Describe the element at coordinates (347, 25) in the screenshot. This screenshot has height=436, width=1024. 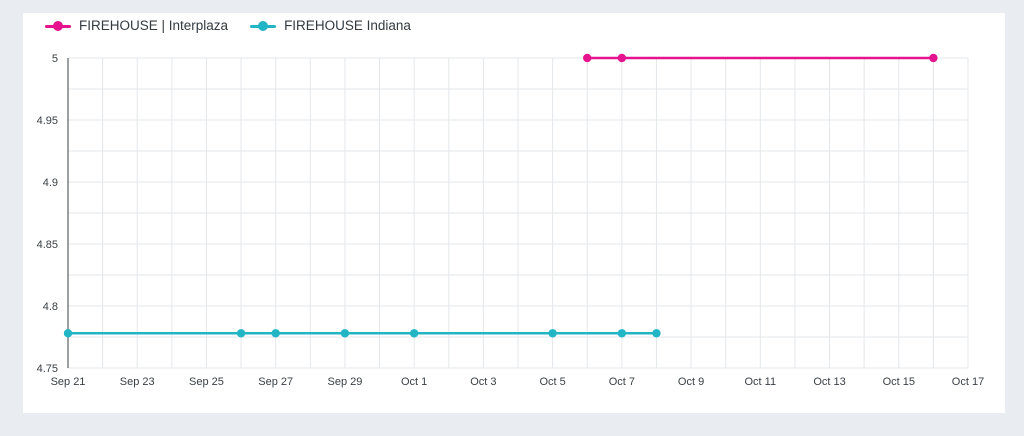
I see `legend-label-indiana: FIREHOUSE Indiana` at that location.